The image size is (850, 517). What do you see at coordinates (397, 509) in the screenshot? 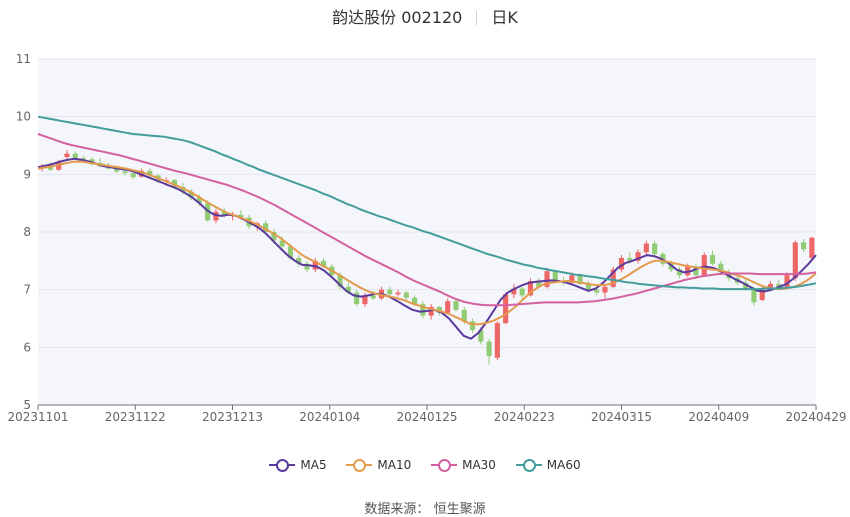
I see `source-label: 数据来源：` at bounding box center [397, 509].